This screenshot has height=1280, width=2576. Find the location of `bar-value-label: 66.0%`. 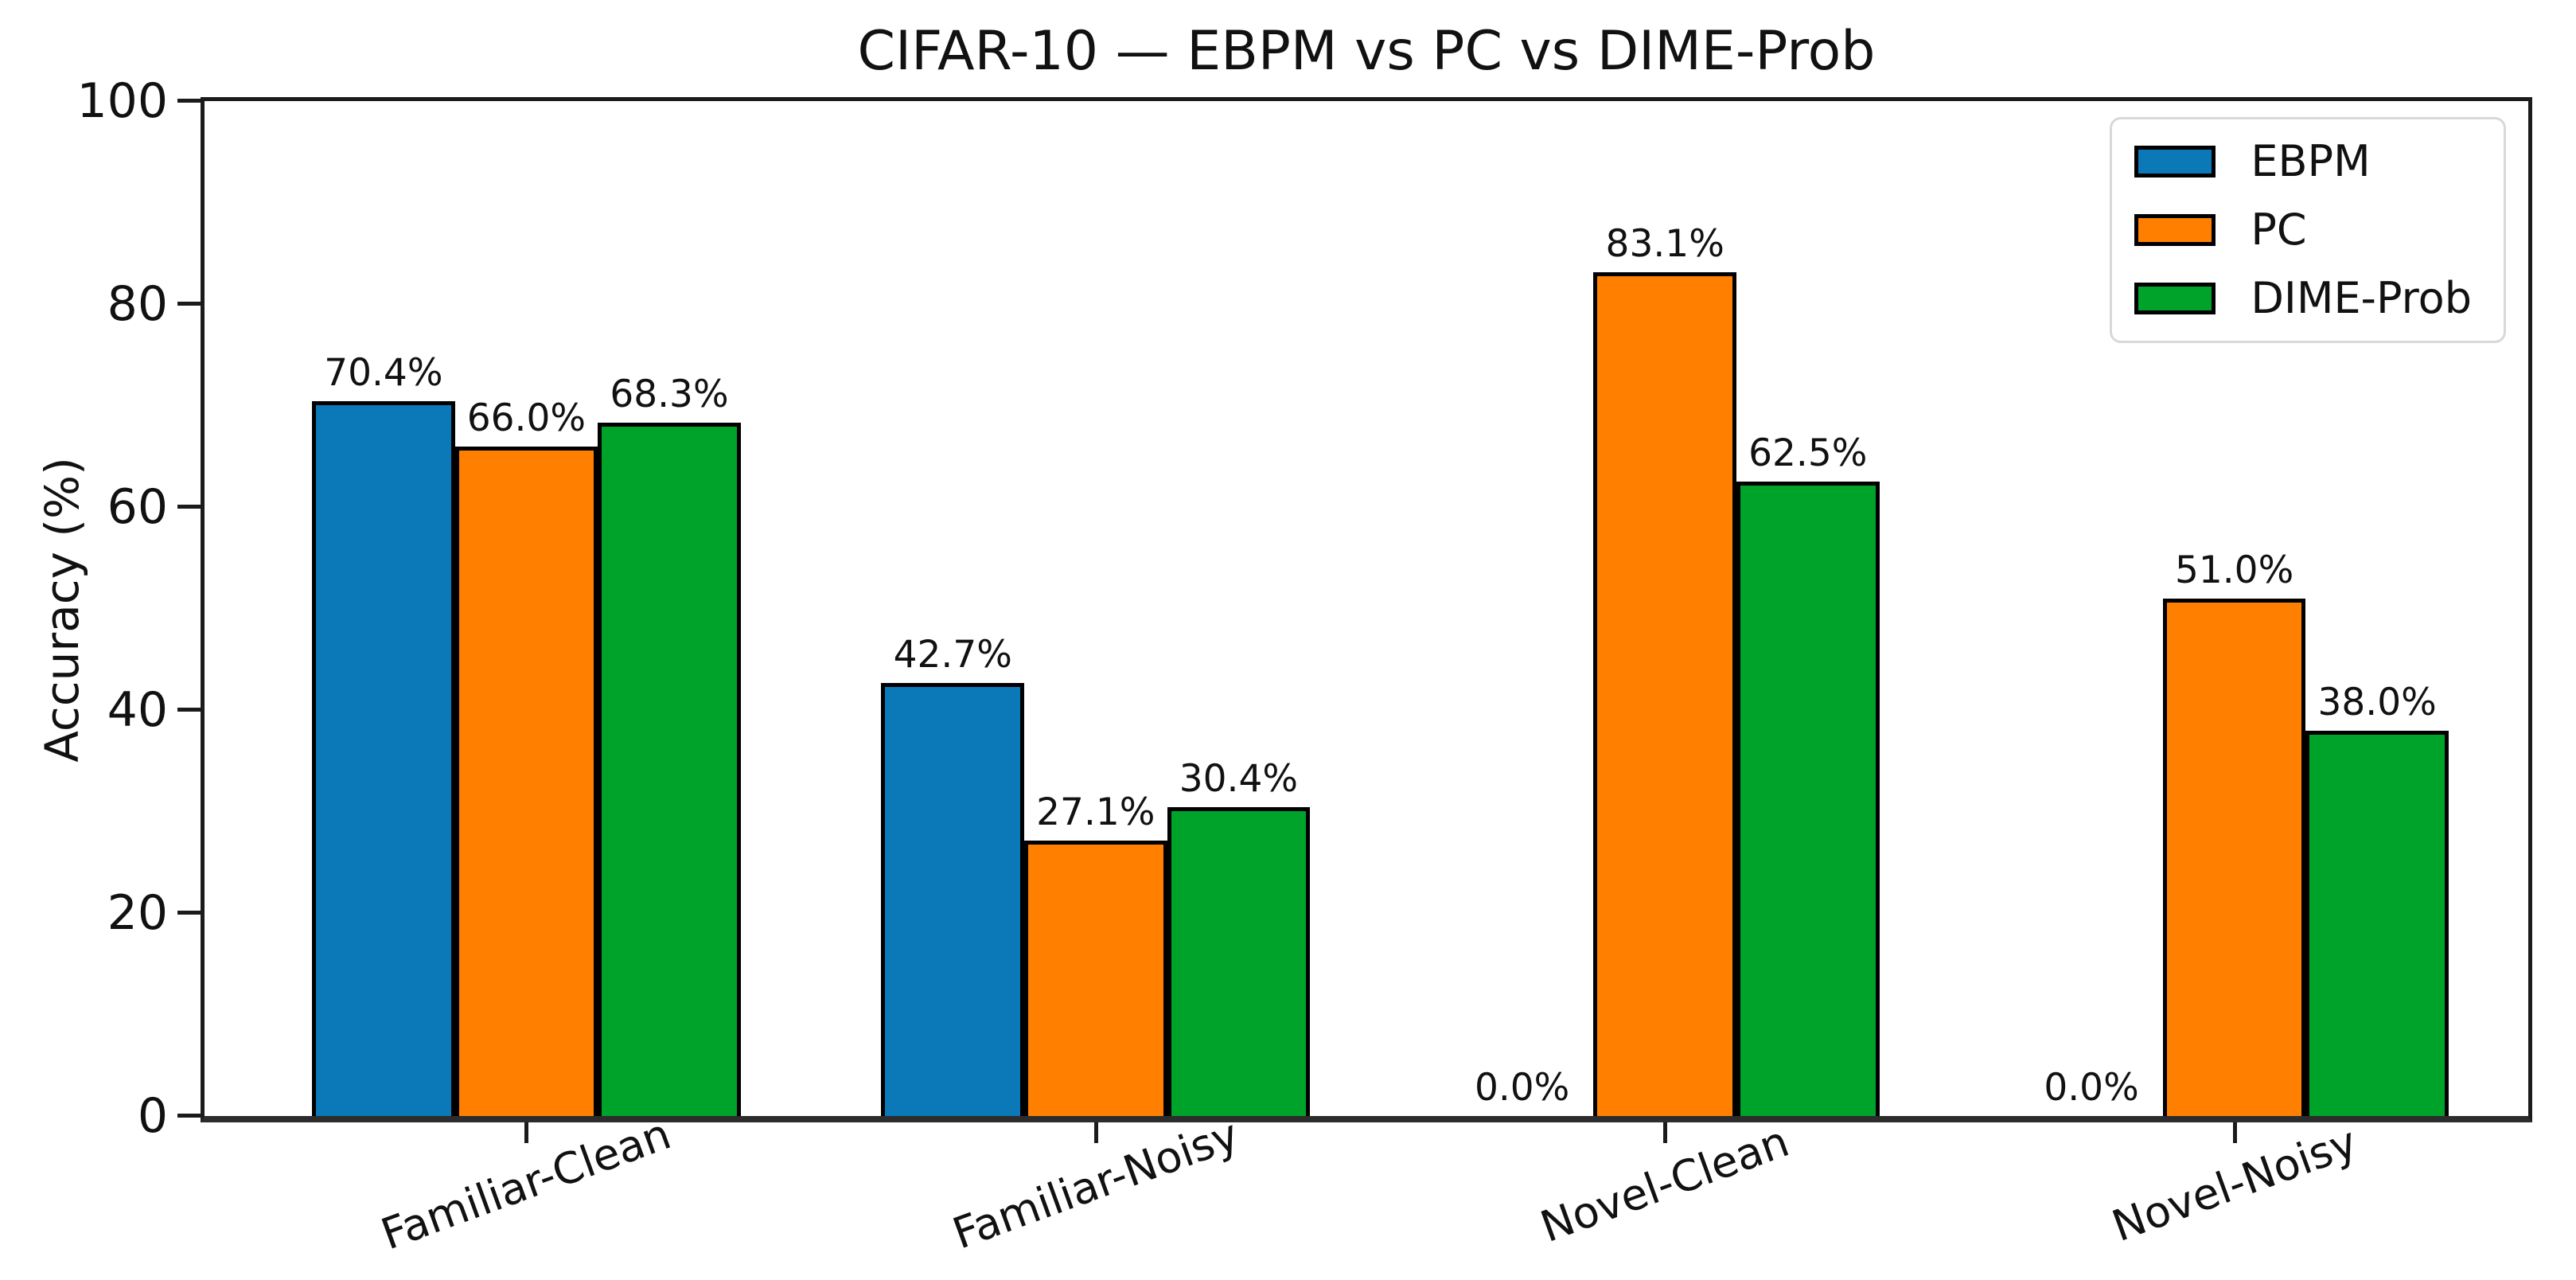

bar-value-label: 66.0% is located at coordinates (526, 418).